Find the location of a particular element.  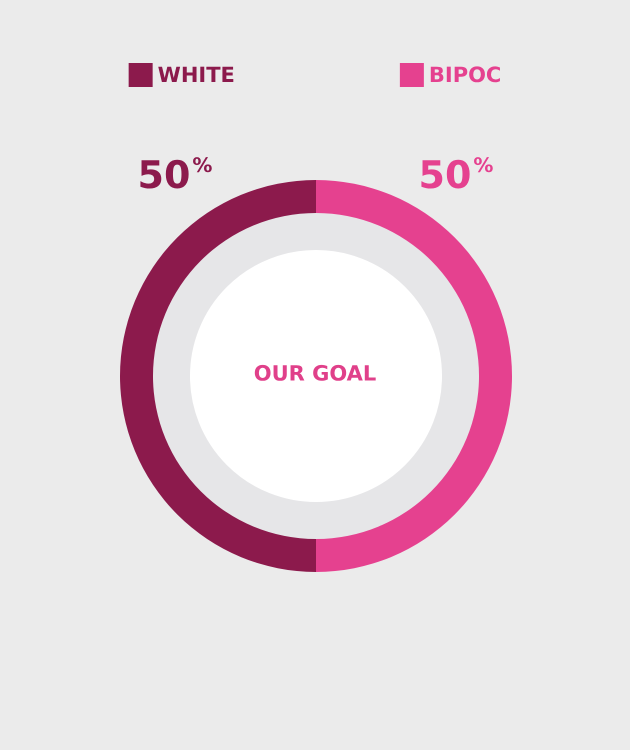

legend-label: BIPOC is located at coordinates (465, 75).